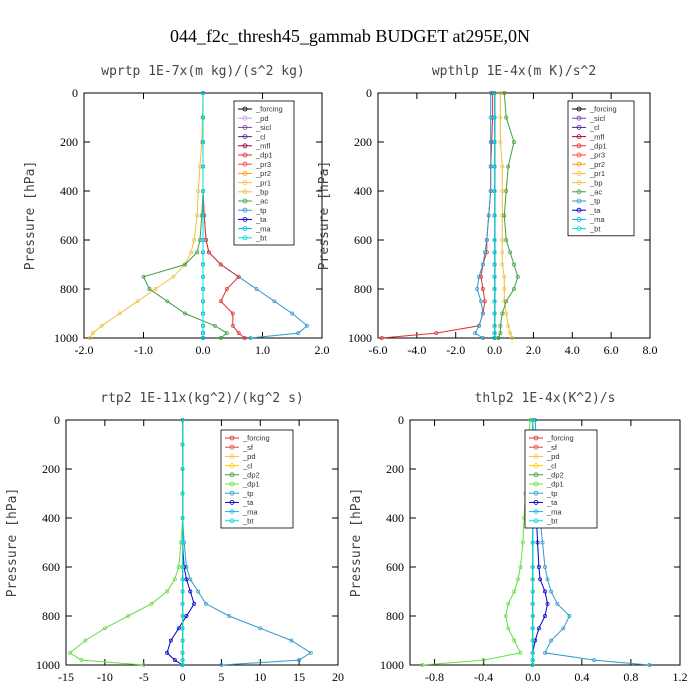 This screenshot has height=700, width=700. Describe the element at coordinates (248, 521) in the screenshot. I see `legend-entry: _bt` at that location.